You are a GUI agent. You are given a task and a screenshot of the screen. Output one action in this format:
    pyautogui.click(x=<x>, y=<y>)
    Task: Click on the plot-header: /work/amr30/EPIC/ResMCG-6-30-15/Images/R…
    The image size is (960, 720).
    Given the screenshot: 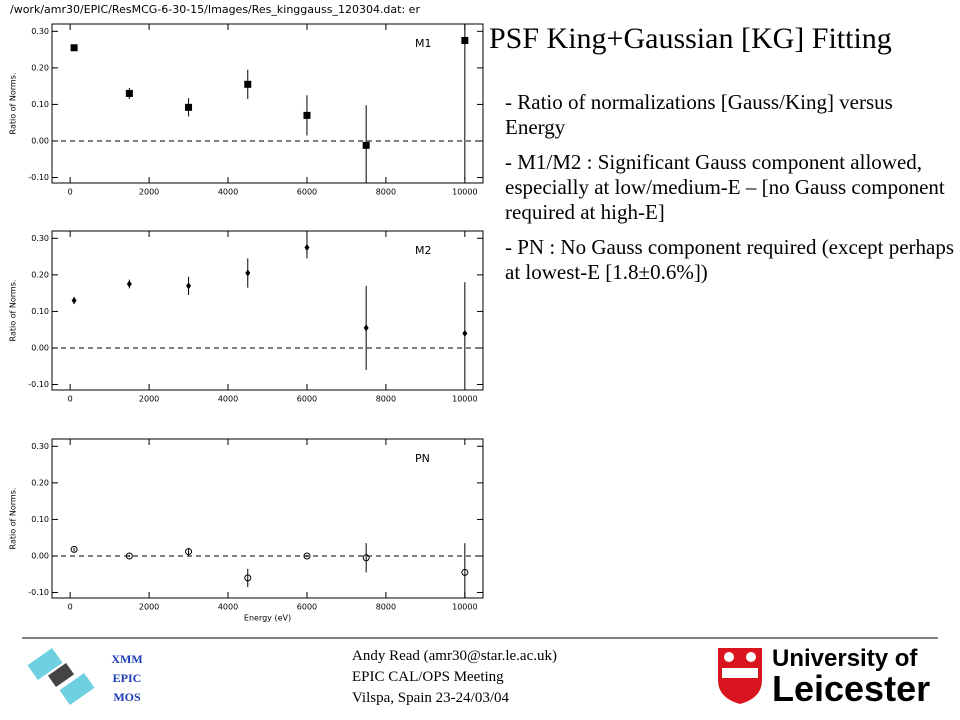 What is the action you would take?
    pyautogui.click(x=215, y=9)
    